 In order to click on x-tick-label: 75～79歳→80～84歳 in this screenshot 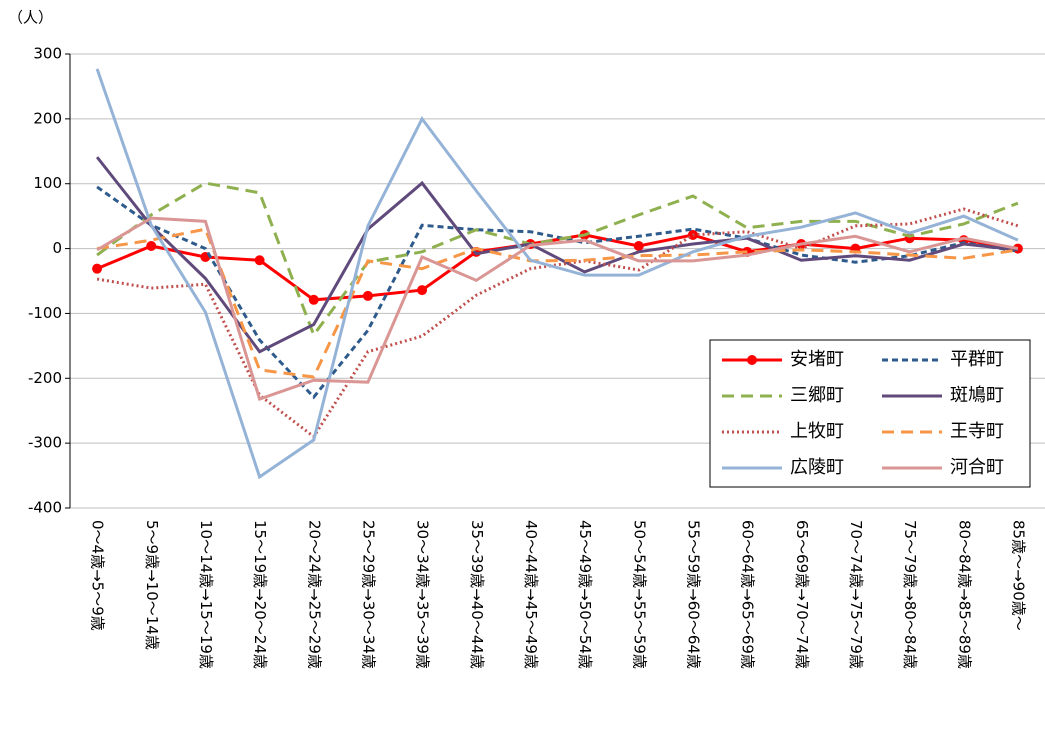, I will do `click(910, 594)`.